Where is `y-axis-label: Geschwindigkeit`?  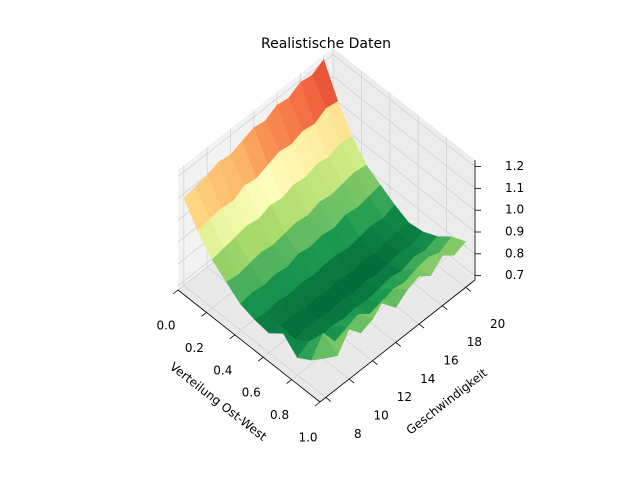 y-axis-label: Geschwindigkeit is located at coordinates (447, 402).